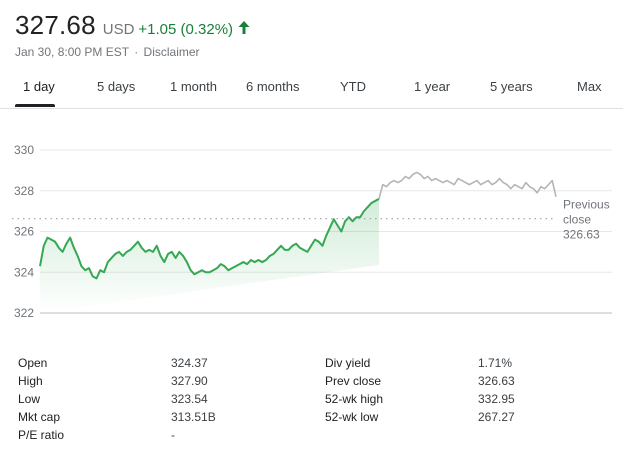 This screenshot has height=453, width=623. What do you see at coordinates (39, 86) in the screenshot?
I see `tab-1-day: 1 day` at bounding box center [39, 86].